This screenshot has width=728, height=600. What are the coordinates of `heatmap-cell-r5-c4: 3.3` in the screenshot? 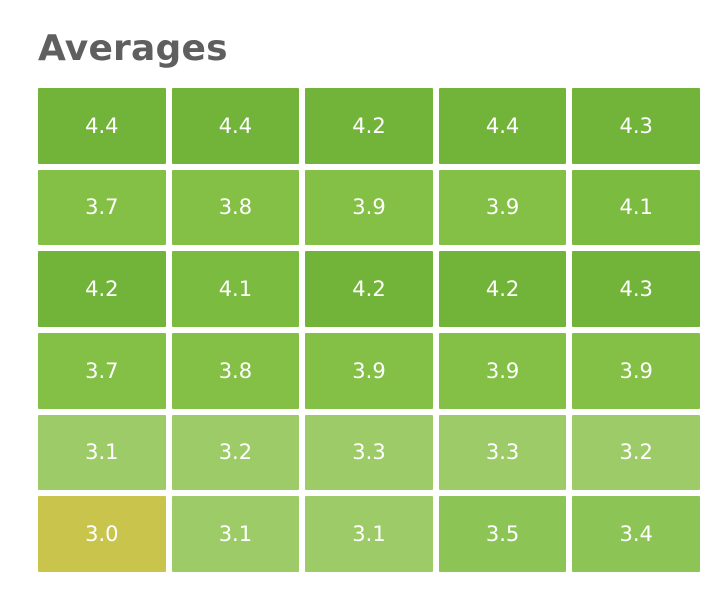 It's located at (502, 452).